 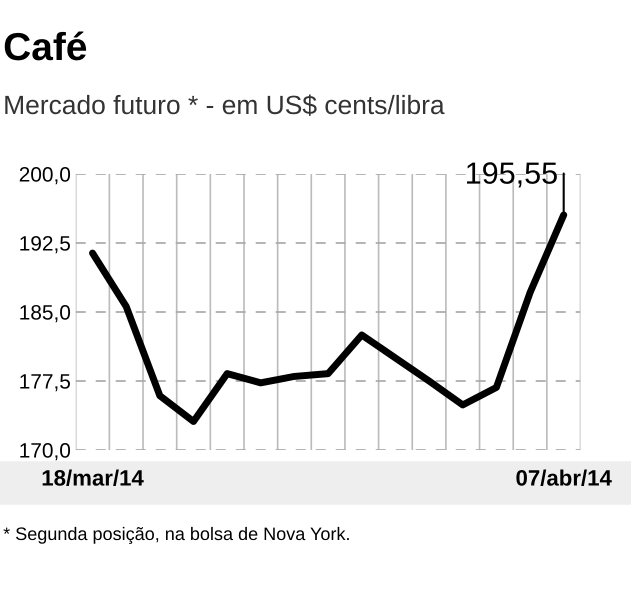 I want to click on x-tick-label: 18/mar/14, so click(x=93, y=477).